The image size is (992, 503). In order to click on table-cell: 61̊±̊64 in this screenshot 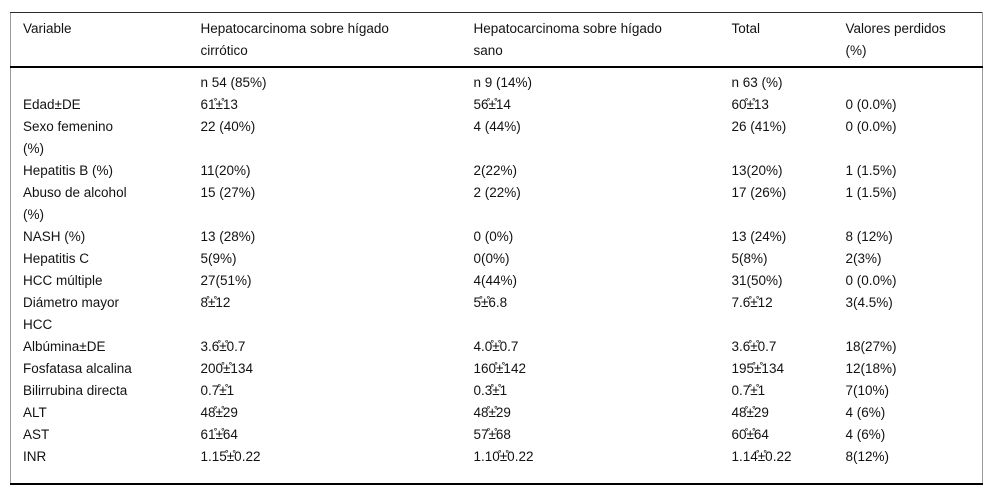, I will do `click(219, 434)`.